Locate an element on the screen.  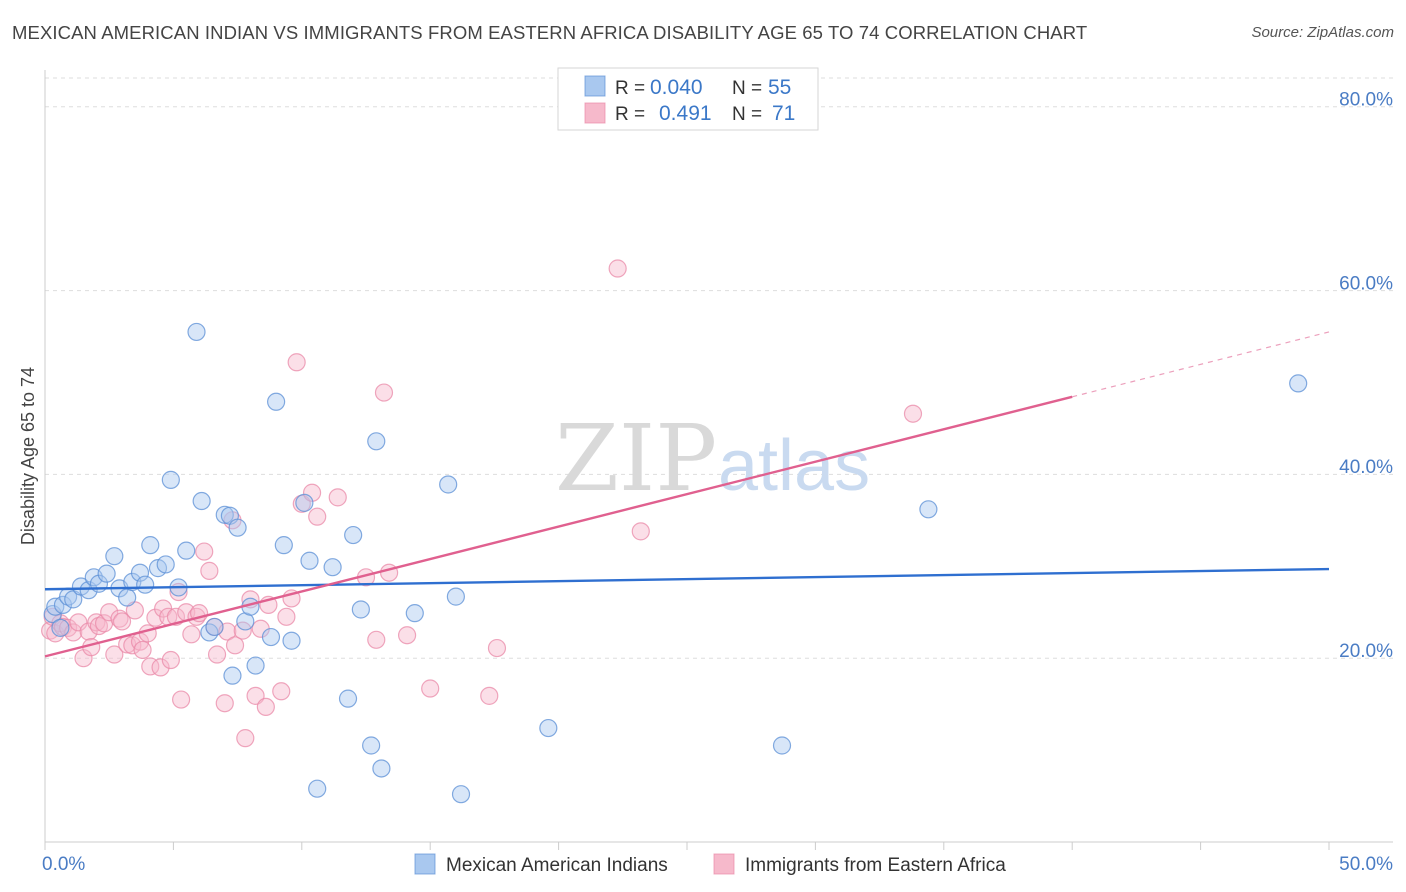
stats-legend-n-label-pink: N = is located at coordinates (747, 114).